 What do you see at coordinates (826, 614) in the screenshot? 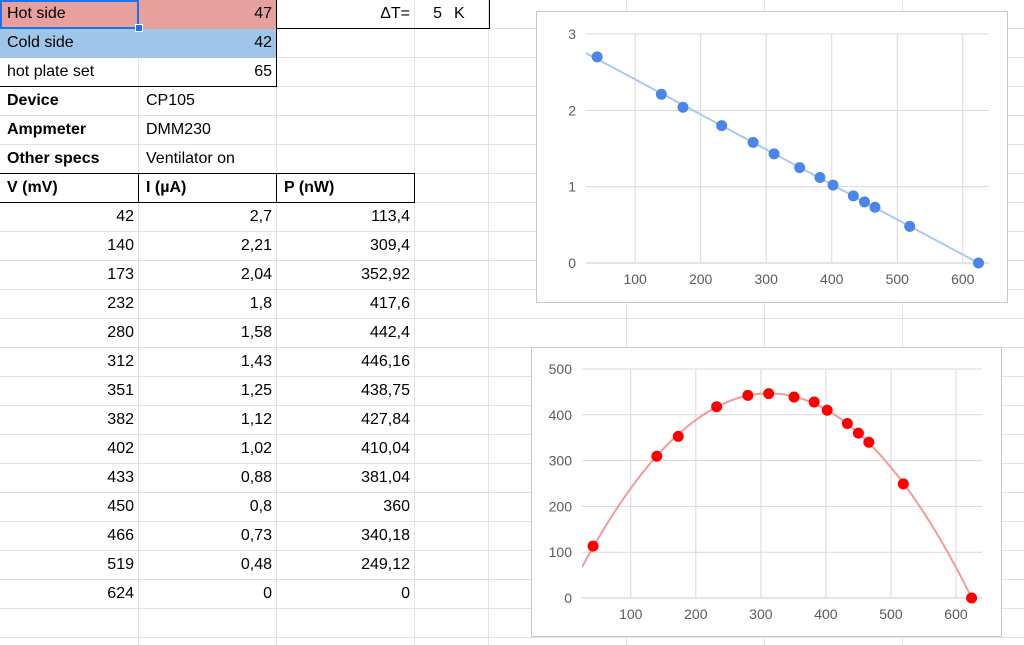
I see `x-tick-label: 400` at bounding box center [826, 614].